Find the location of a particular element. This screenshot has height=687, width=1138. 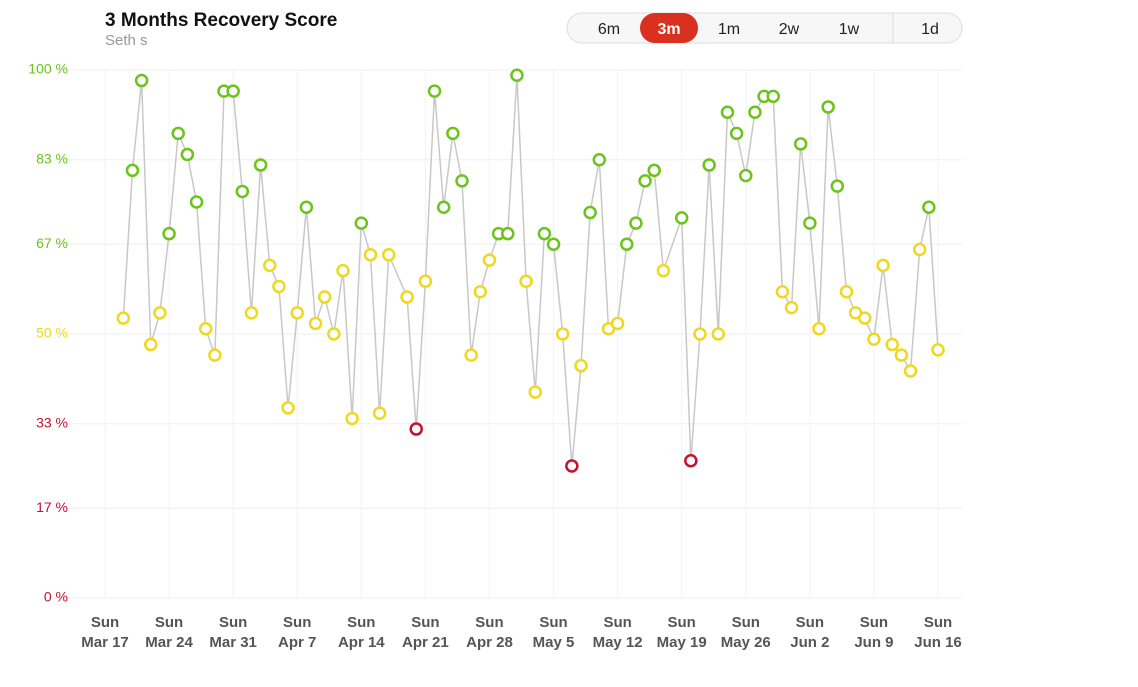

x-tick-date: Jun 2 is located at coordinates (809, 642).